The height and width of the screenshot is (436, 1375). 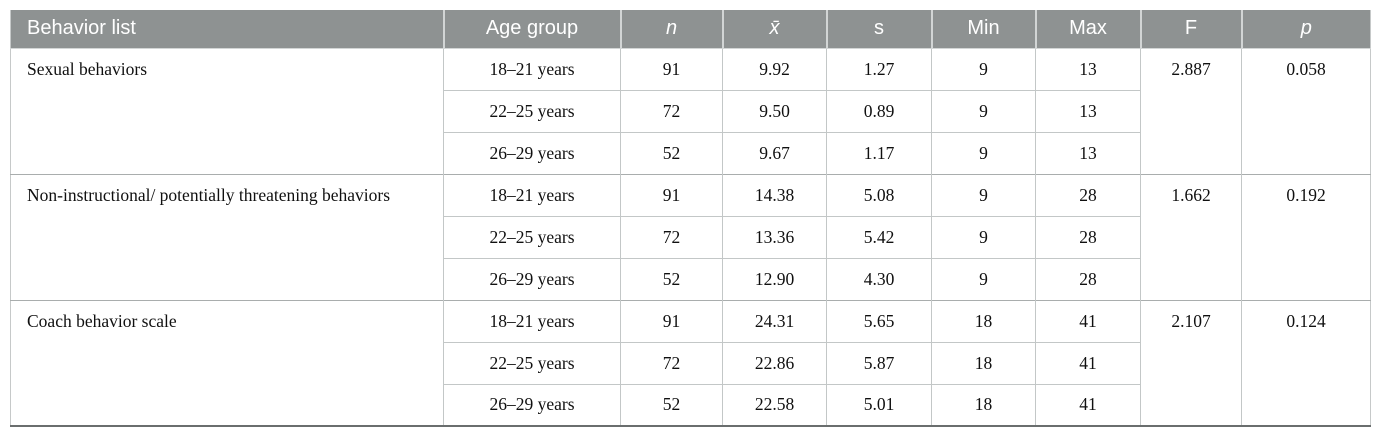 What do you see at coordinates (878, 29) in the screenshot?
I see `col-header-s: s` at bounding box center [878, 29].